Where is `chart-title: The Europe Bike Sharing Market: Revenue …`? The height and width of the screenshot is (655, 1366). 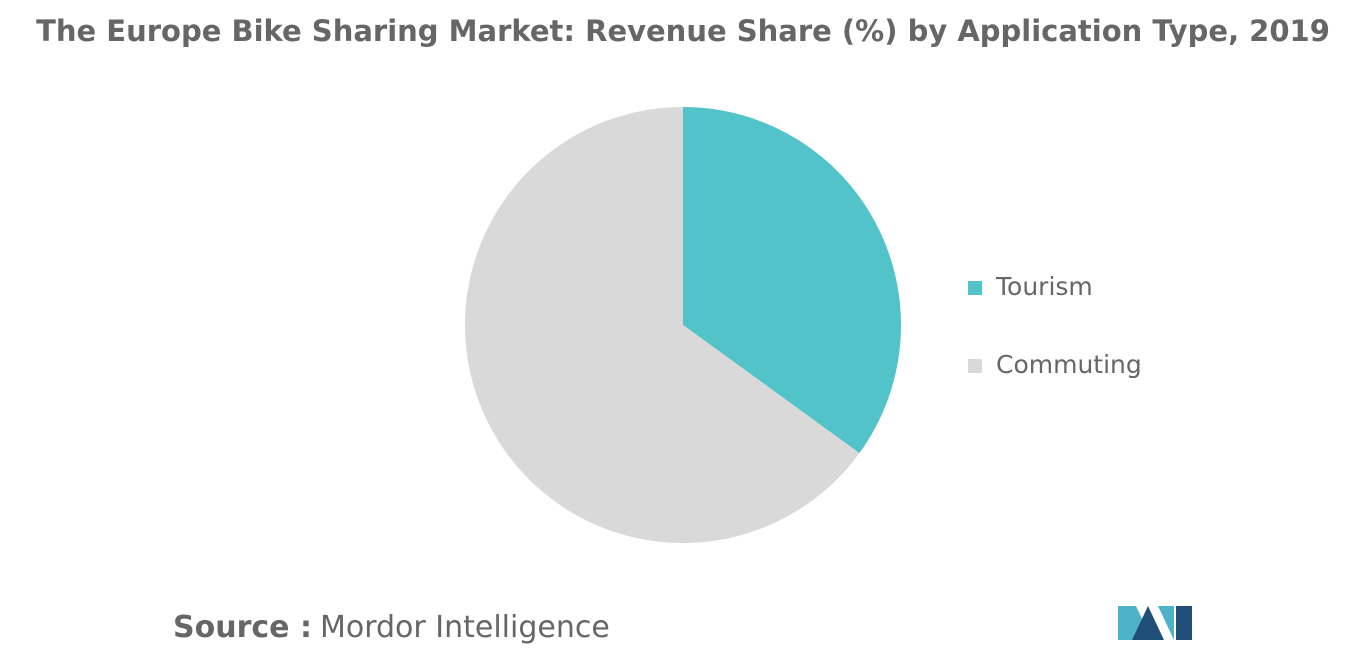
chart-title: The Europe Bike Sharing Market: Revenue … is located at coordinates (683, 31).